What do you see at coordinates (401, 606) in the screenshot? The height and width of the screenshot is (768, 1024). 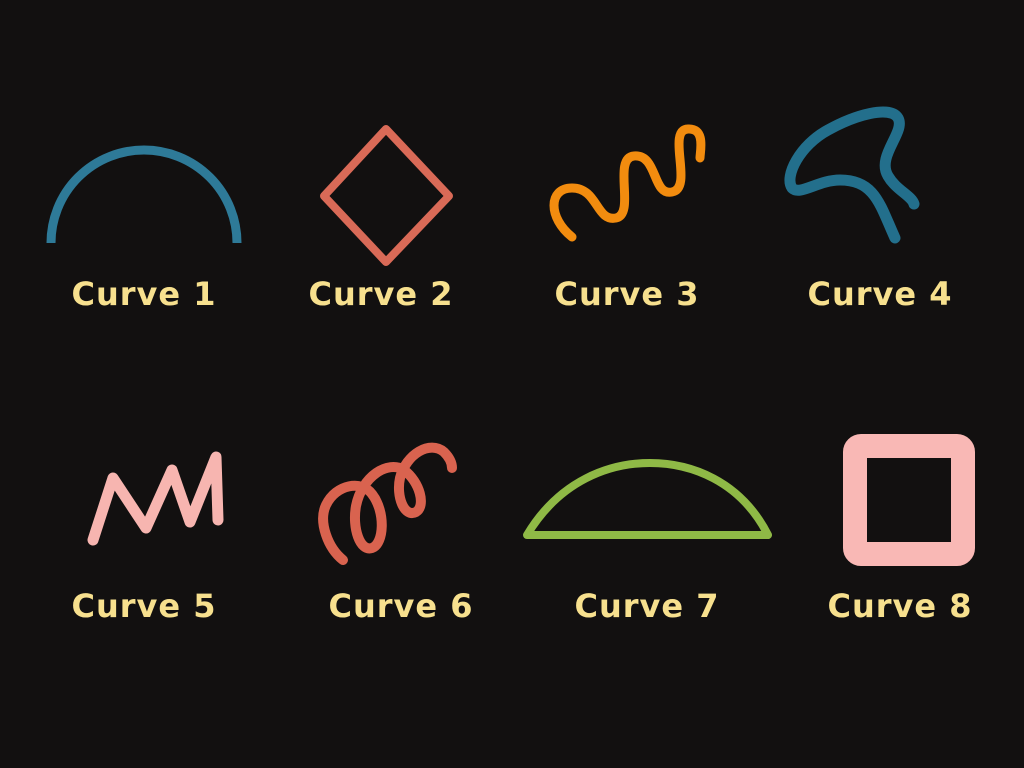 I see `curve-6-label: Curve 6` at bounding box center [401, 606].